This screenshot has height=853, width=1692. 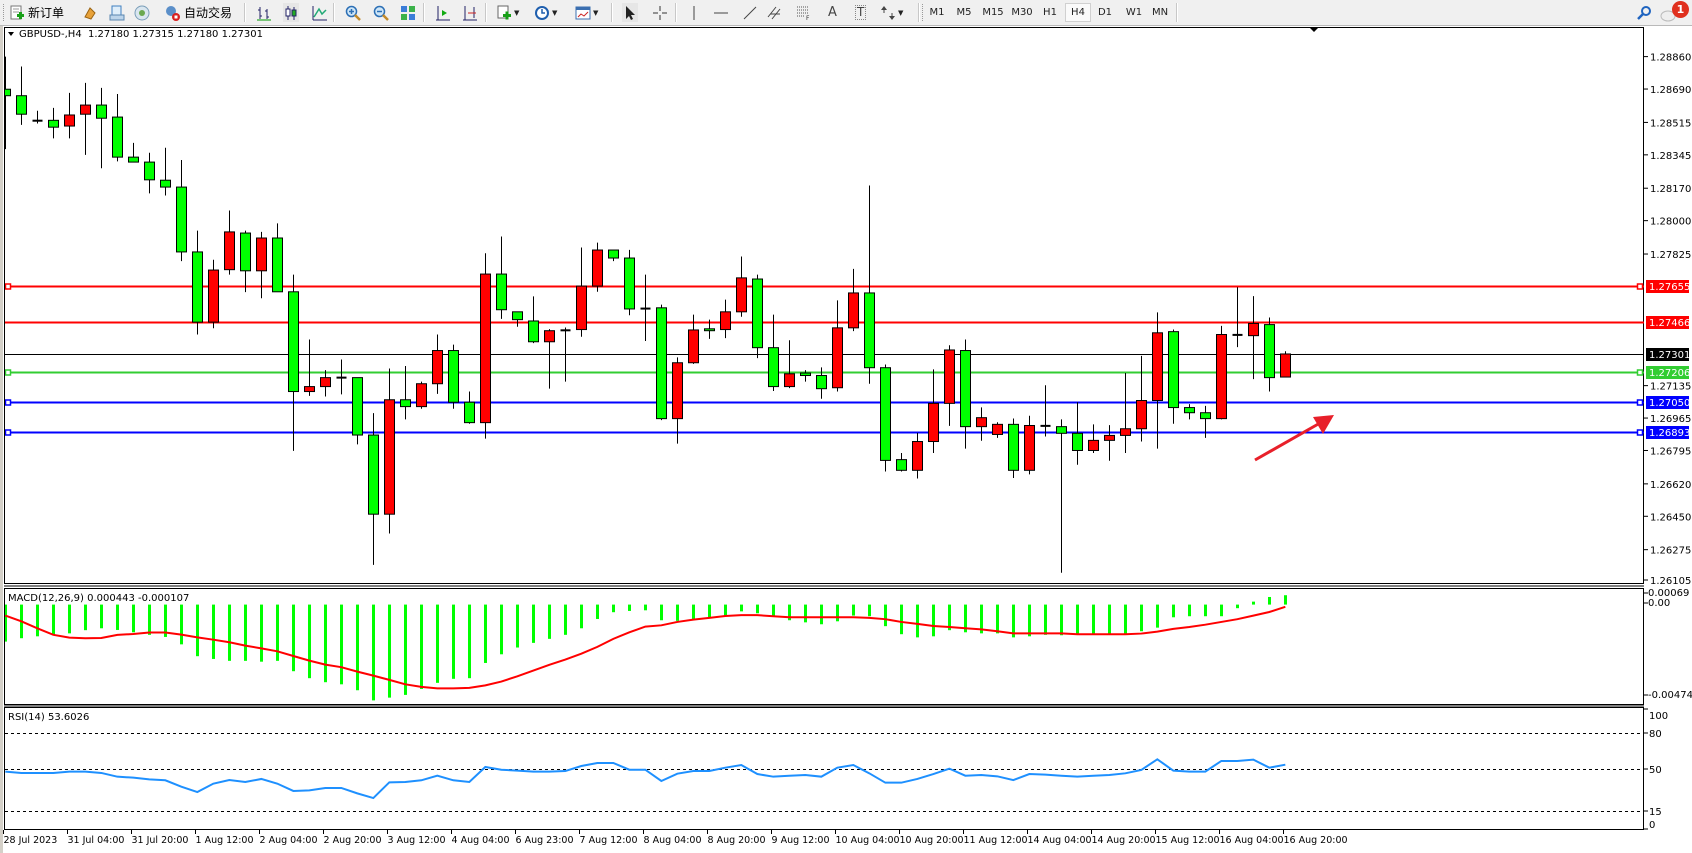 What do you see at coordinates (937, 12) in the screenshot?
I see `timeframe-m1: M1` at bounding box center [937, 12].